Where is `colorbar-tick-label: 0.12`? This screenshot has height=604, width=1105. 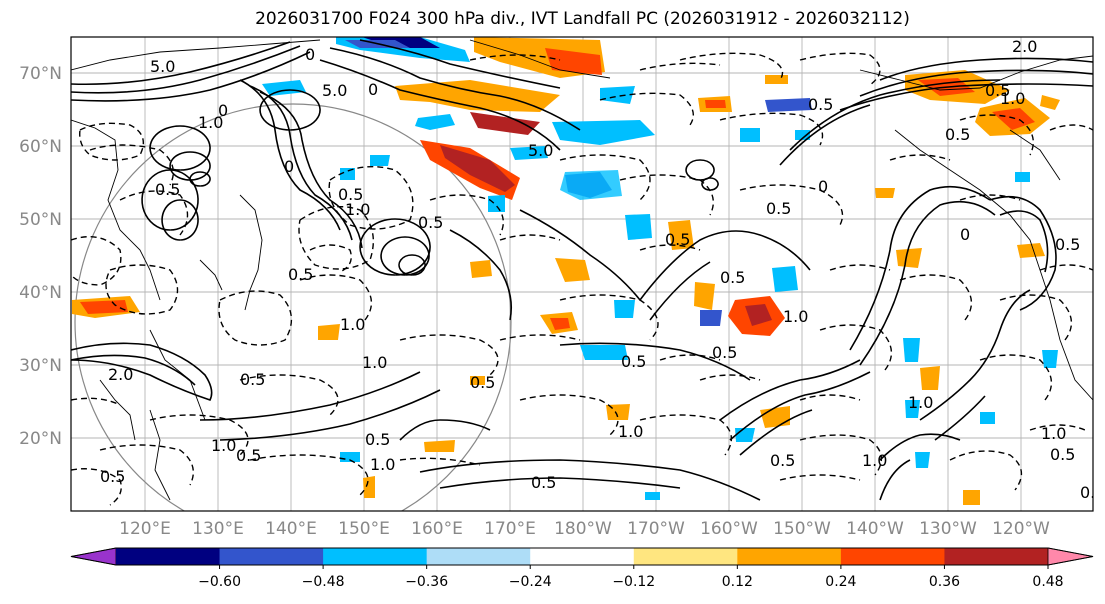 colorbar-tick-label: 0.12 is located at coordinates (737, 582).